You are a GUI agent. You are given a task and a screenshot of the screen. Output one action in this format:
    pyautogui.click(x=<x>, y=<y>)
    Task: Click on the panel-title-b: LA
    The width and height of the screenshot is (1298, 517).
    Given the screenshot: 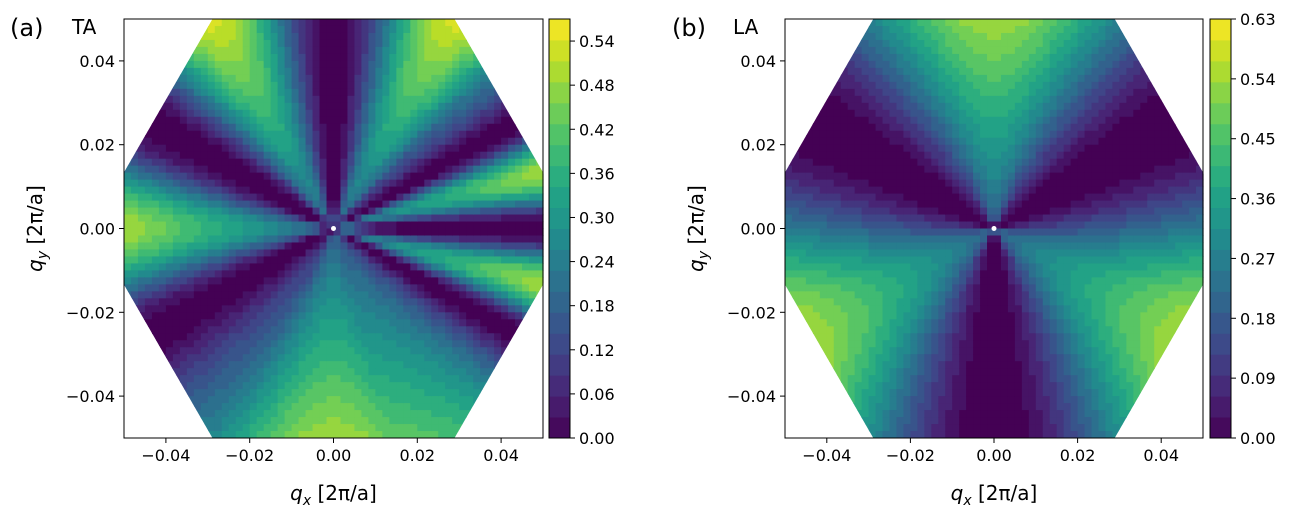 What is the action you would take?
    pyautogui.click(x=746, y=27)
    